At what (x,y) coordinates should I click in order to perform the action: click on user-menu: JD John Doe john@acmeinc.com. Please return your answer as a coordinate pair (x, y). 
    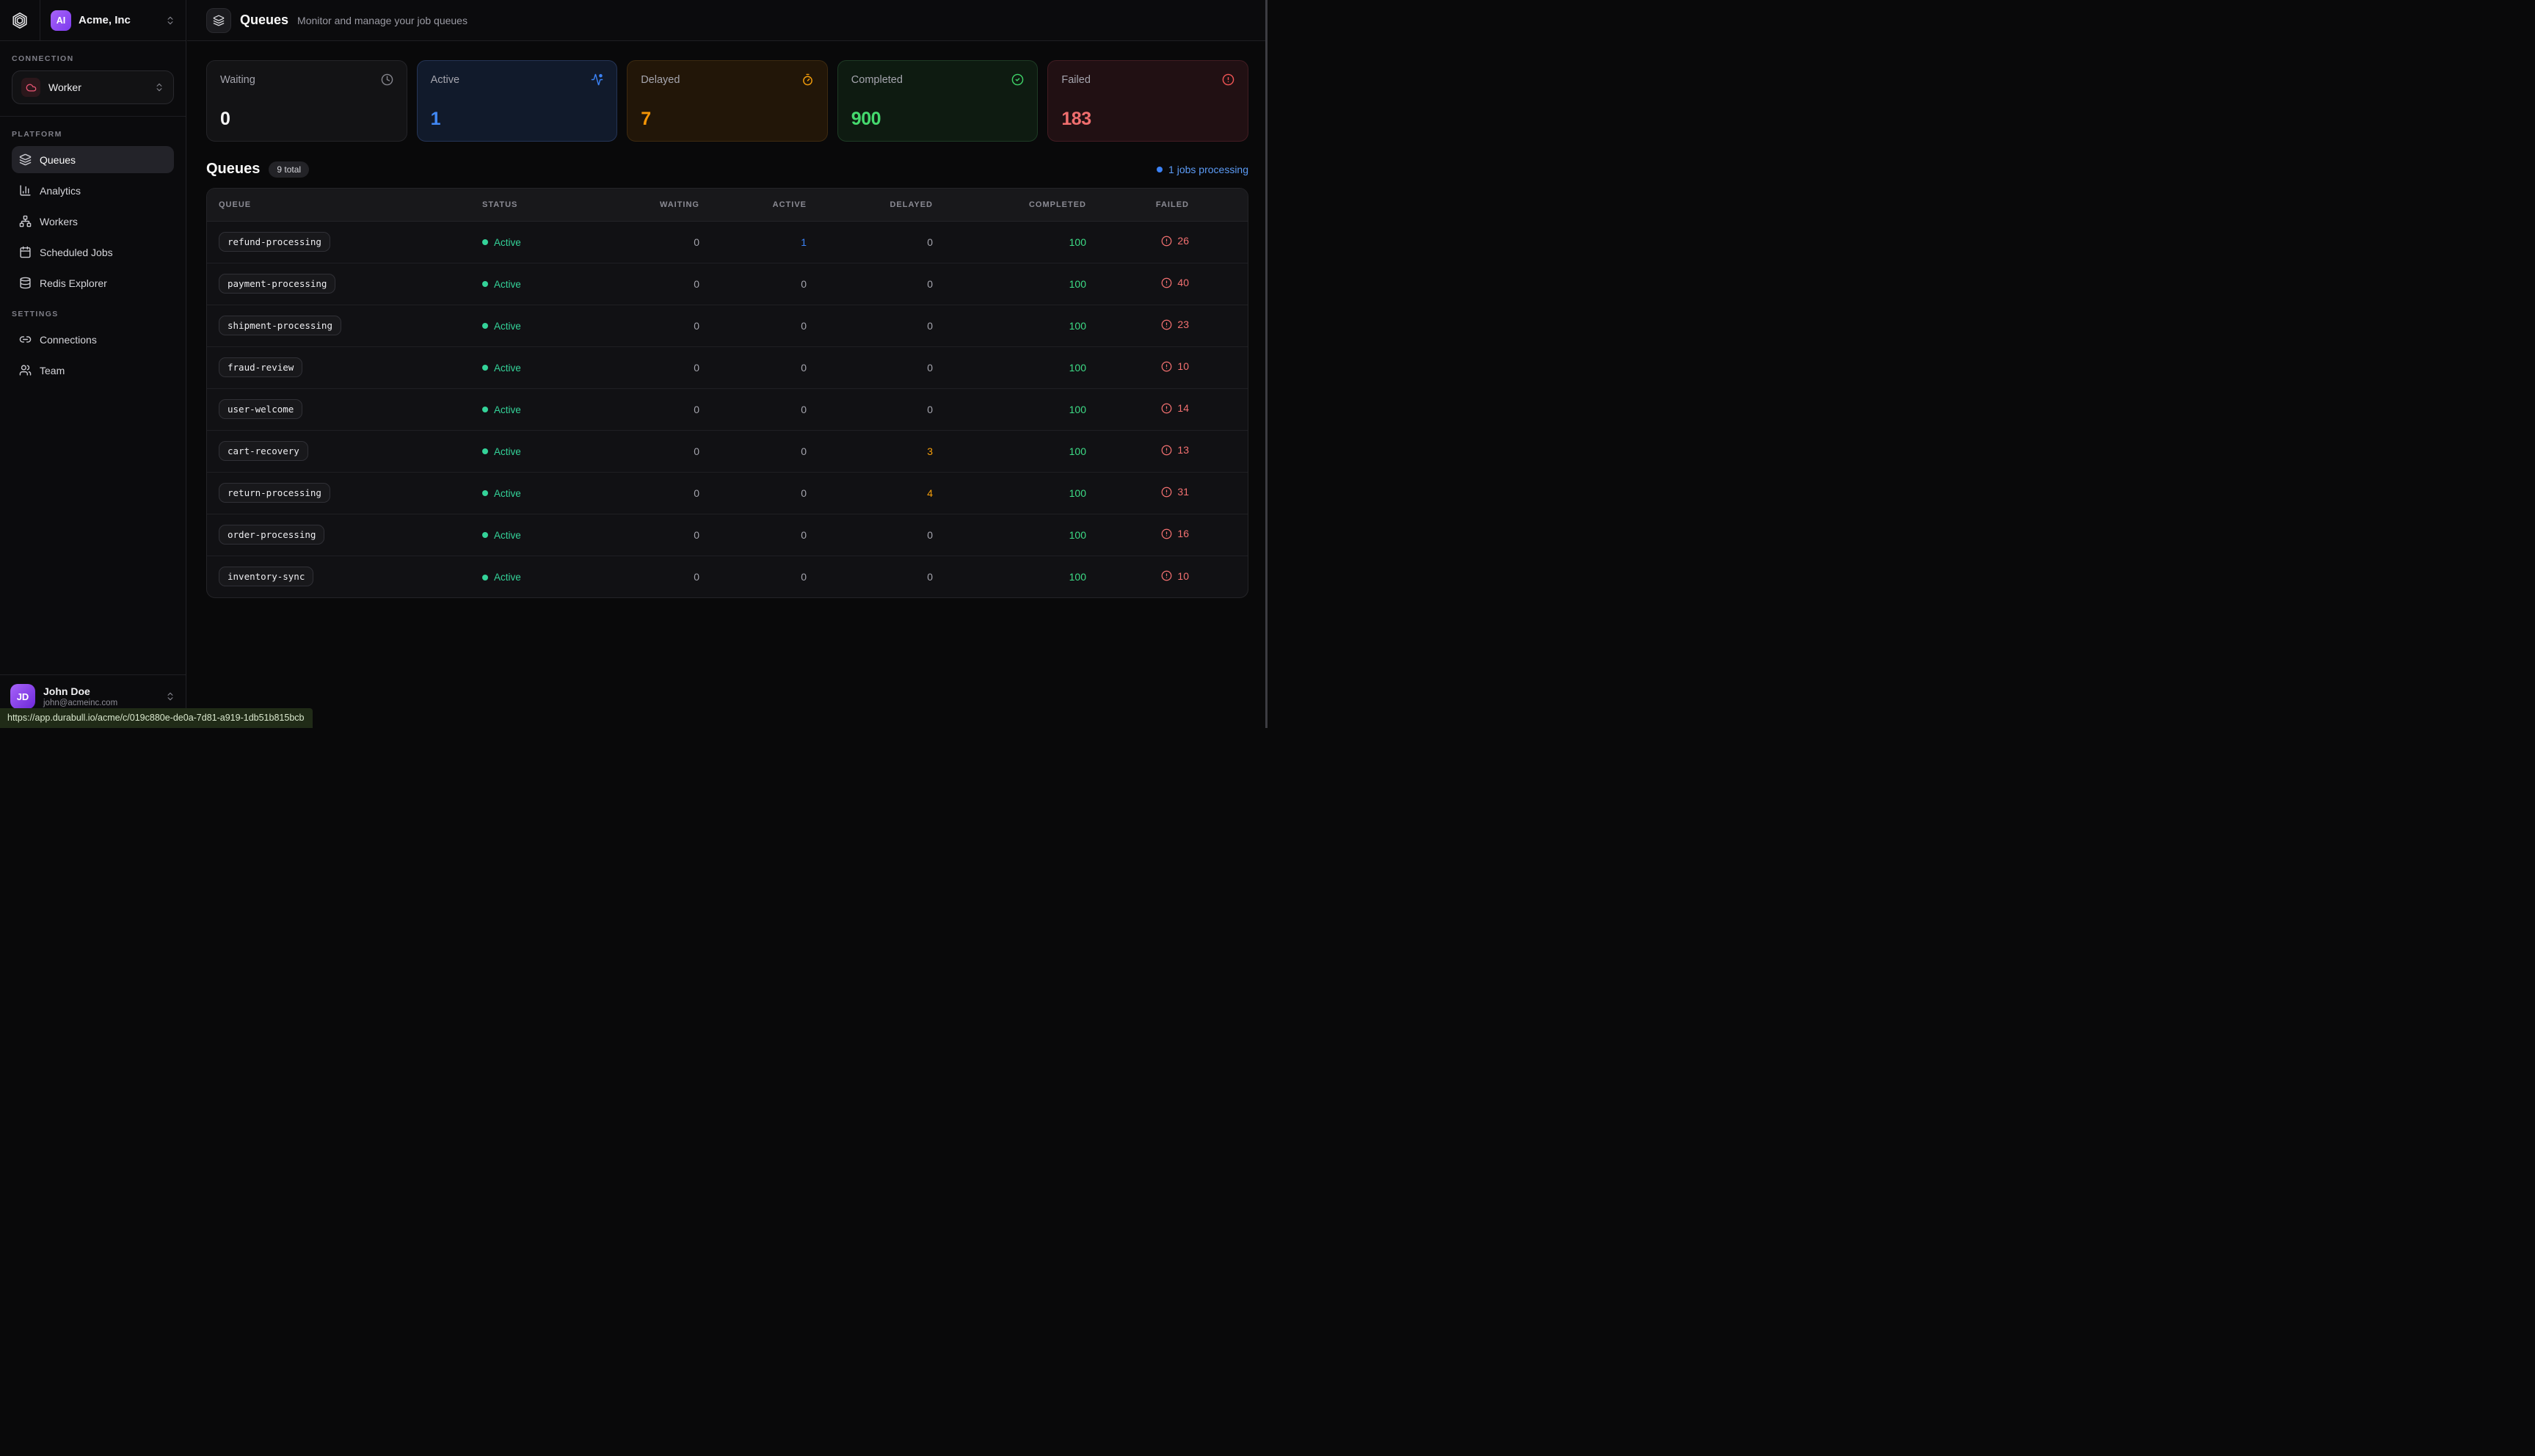
    Looking at the image, I should click on (93, 701).